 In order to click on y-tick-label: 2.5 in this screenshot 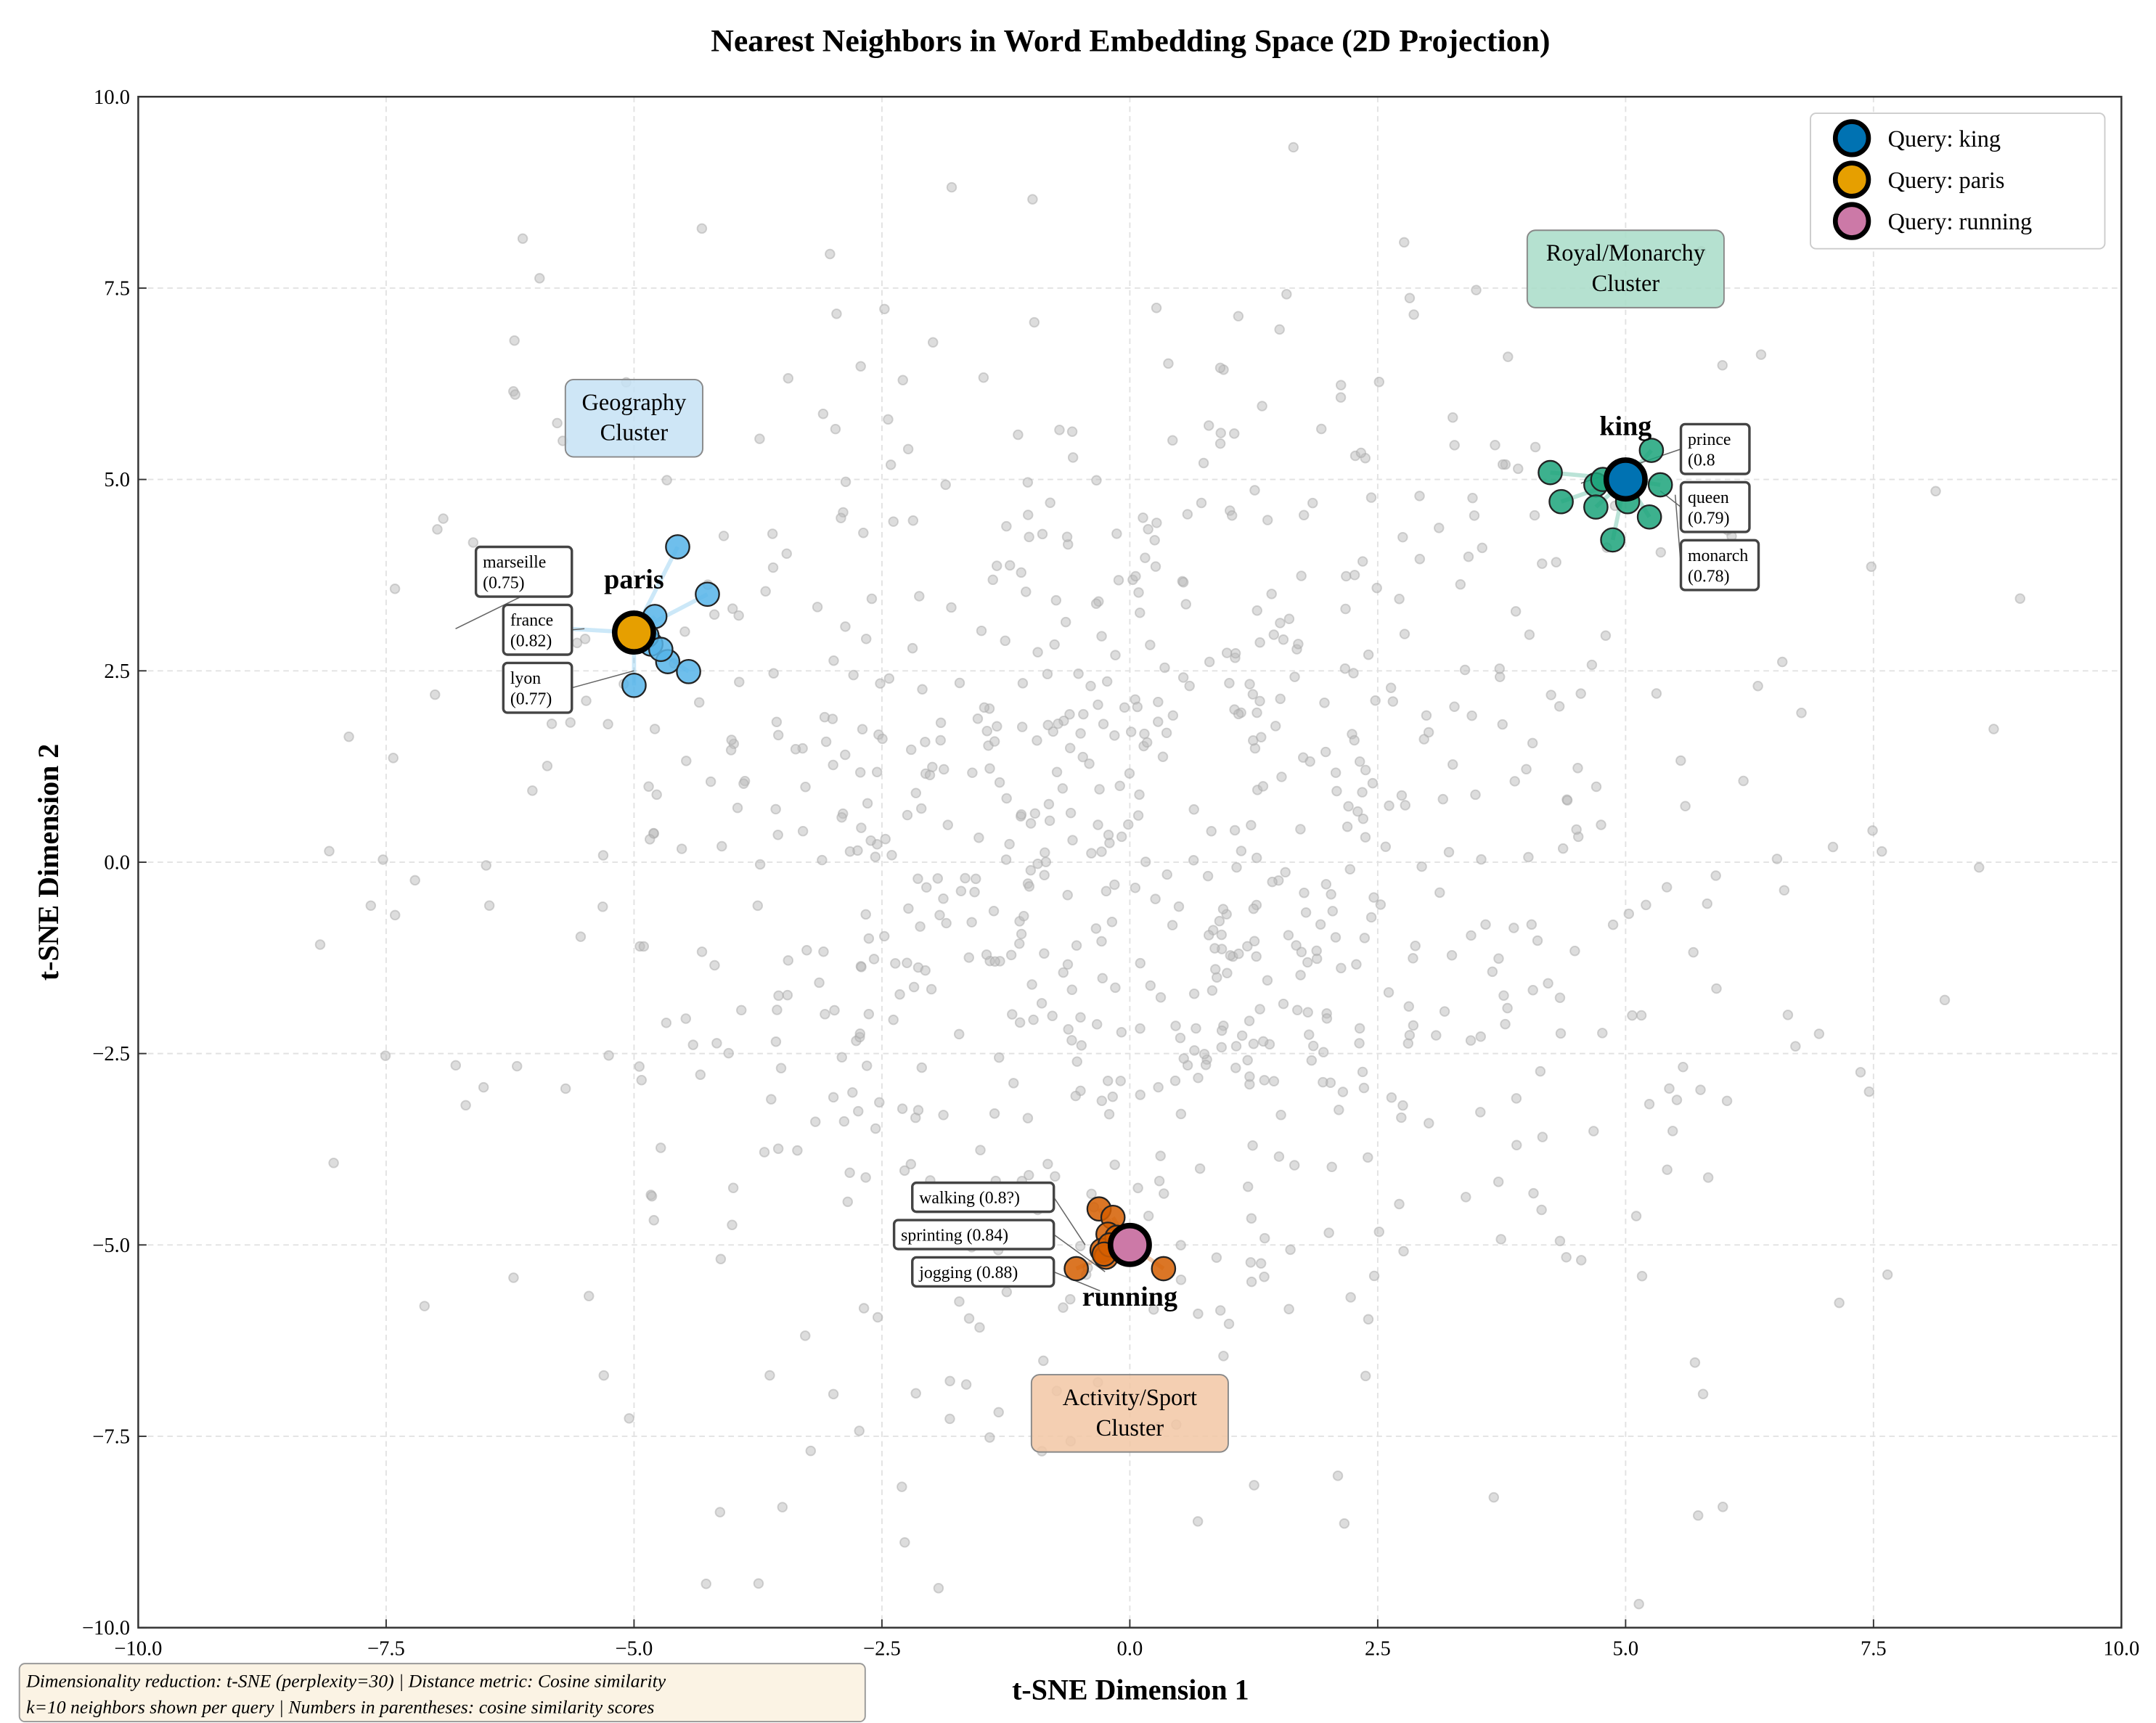, I will do `click(117, 671)`.